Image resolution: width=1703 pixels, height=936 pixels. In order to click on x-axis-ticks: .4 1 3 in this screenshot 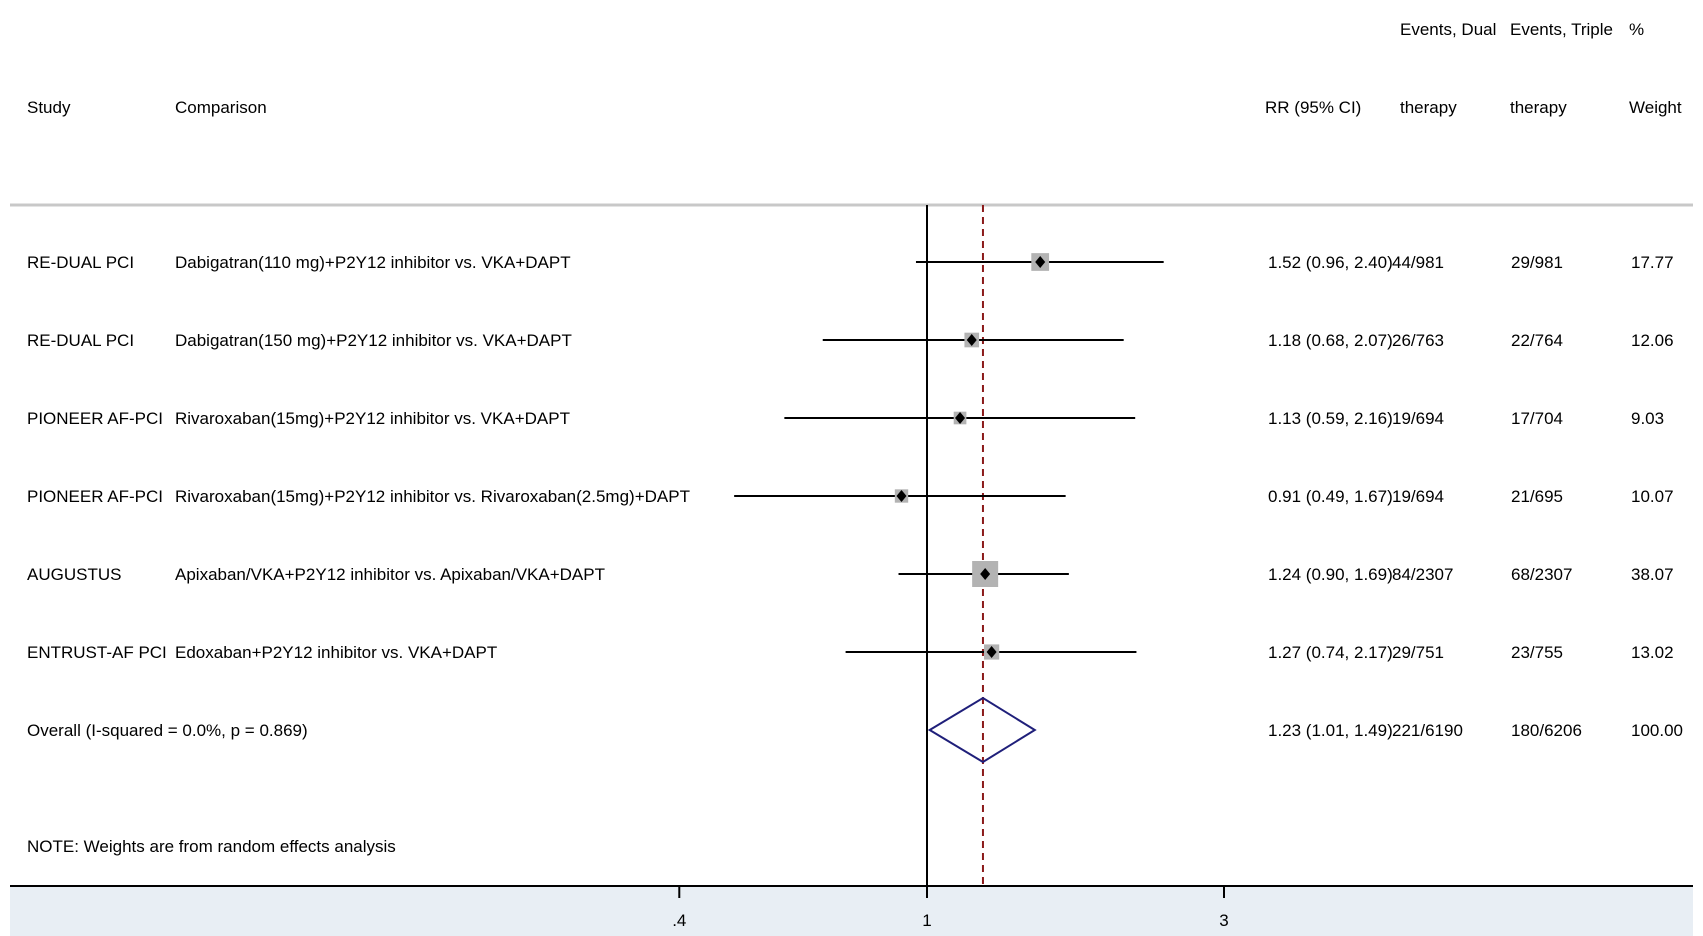, I will do `click(950, 908)`.